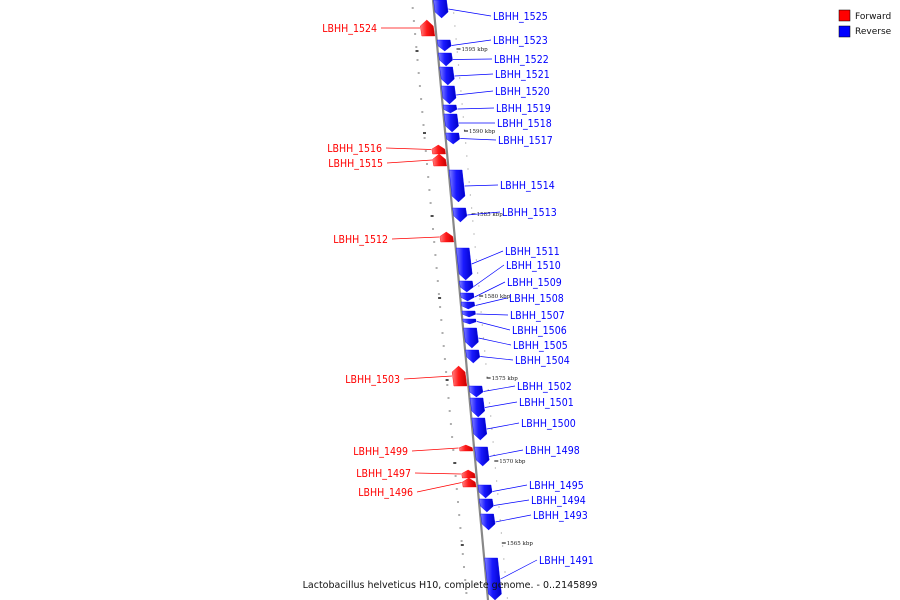 This screenshot has height=600, width=900. What do you see at coordinates (558, 501) in the screenshot?
I see `gene-label-lbhh_1494: LBHH_1494` at bounding box center [558, 501].